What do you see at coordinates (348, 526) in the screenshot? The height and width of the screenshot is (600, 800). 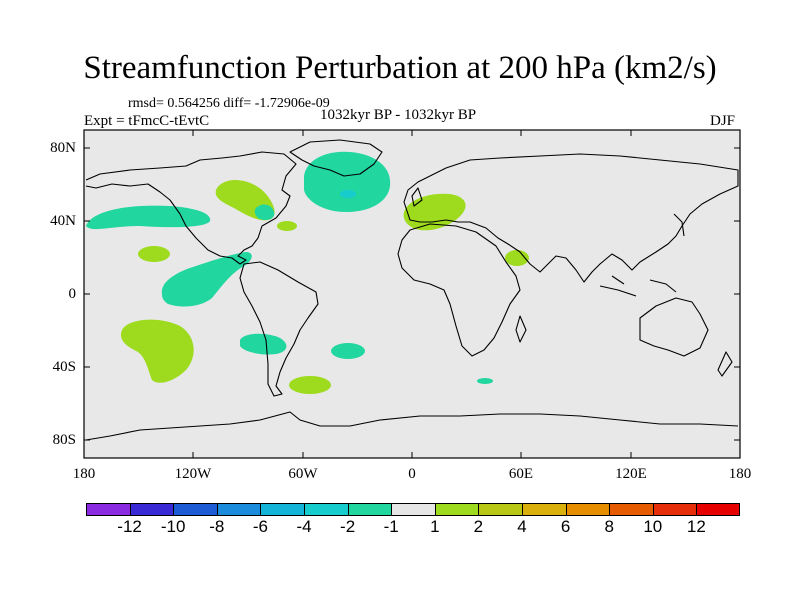 I see `colorbar-label: -2` at bounding box center [348, 526].